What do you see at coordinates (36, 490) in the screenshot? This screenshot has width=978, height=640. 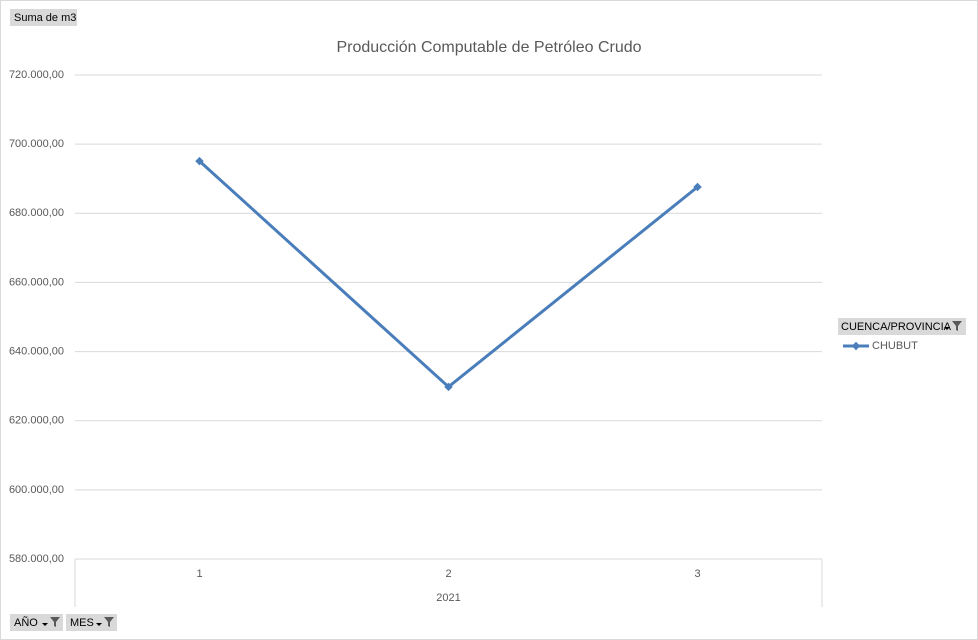 I see `y-tick-label: 600.000,00` at bounding box center [36, 490].